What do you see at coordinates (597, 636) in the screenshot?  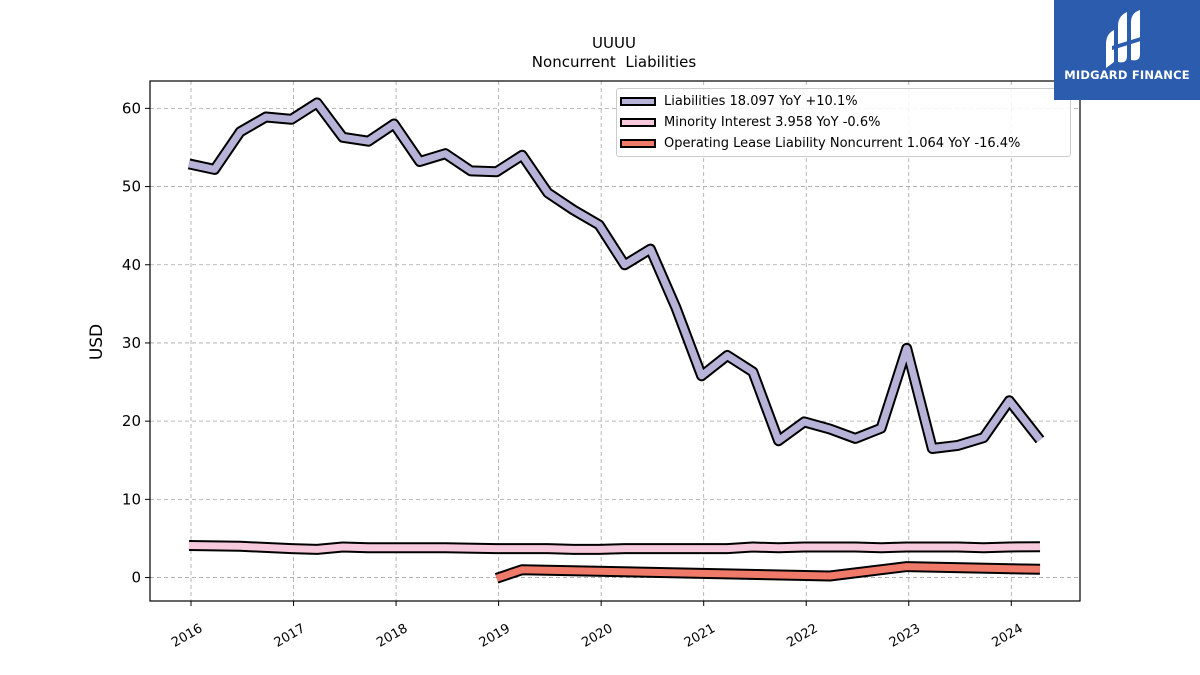 I see `x-tick-label: 2020` at bounding box center [597, 636].